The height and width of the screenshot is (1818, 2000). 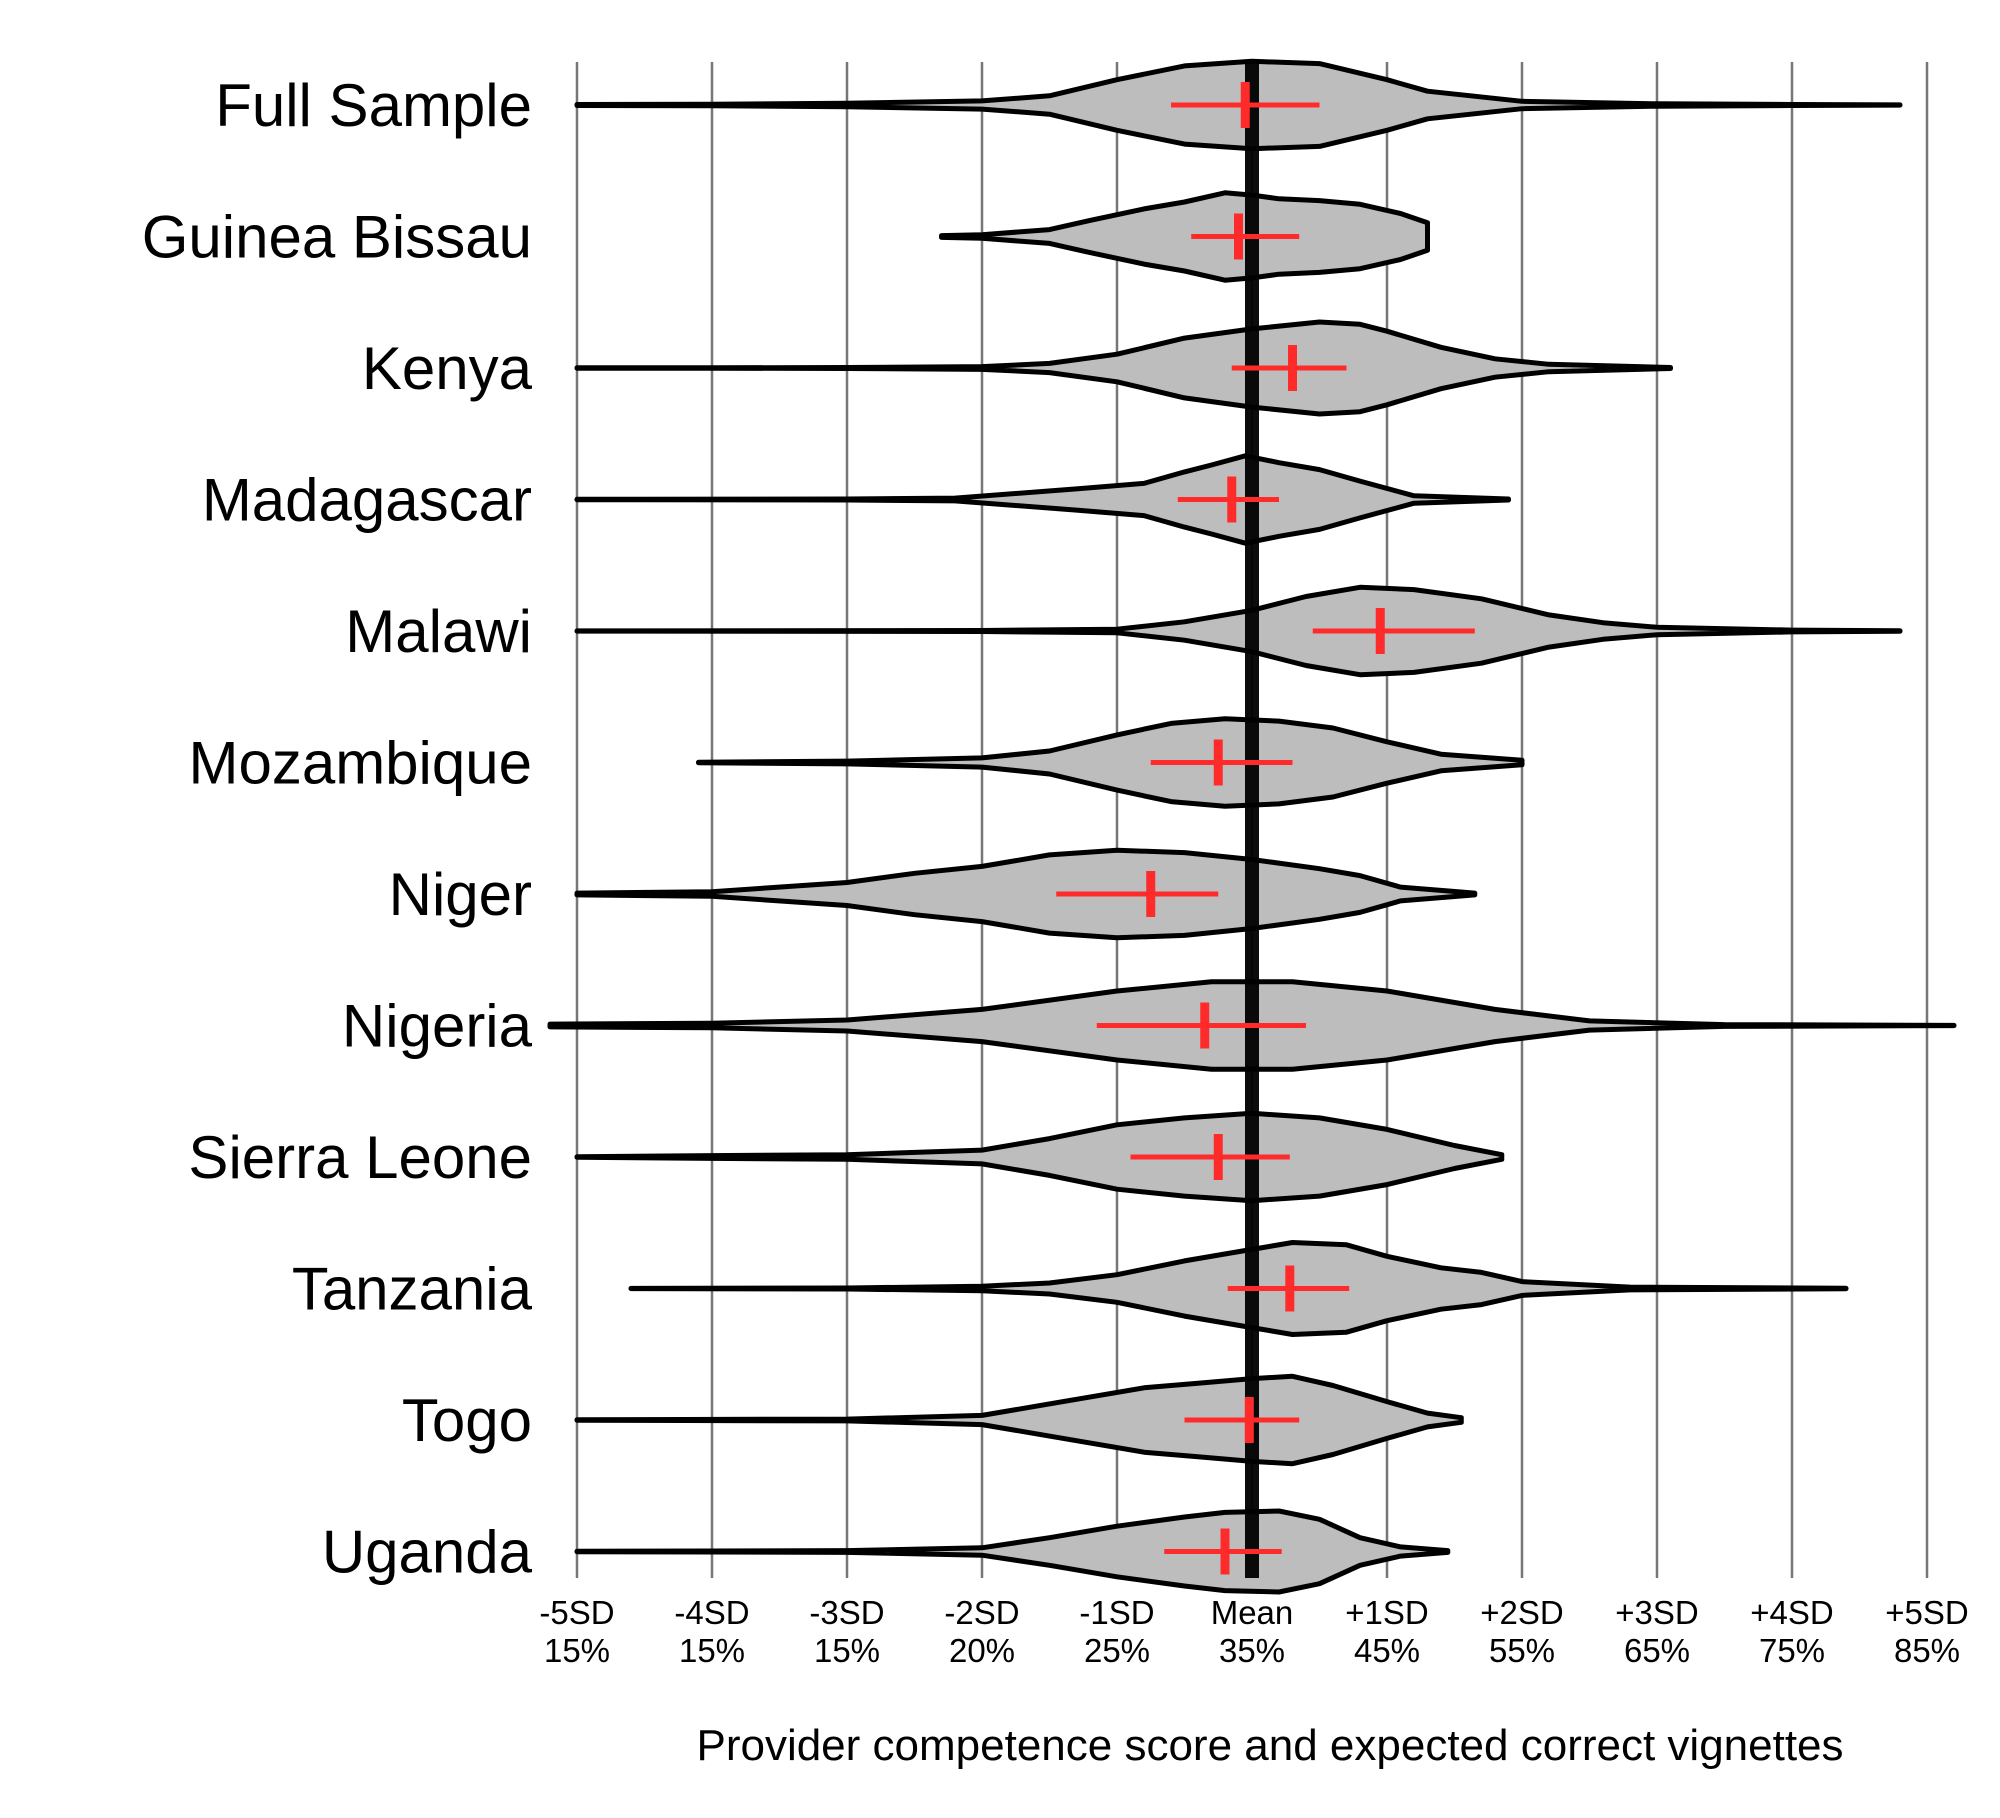 What do you see at coordinates (1116, 1612) in the screenshot?
I see `x-tick-sd-label-4: -1SD` at bounding box center [1116, 1612].